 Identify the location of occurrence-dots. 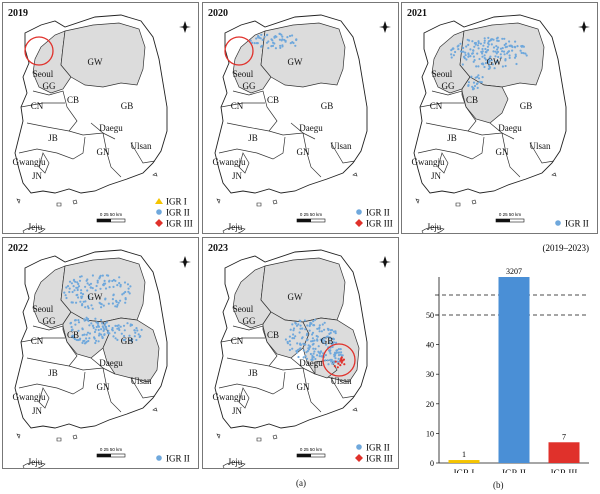
(315, 343).